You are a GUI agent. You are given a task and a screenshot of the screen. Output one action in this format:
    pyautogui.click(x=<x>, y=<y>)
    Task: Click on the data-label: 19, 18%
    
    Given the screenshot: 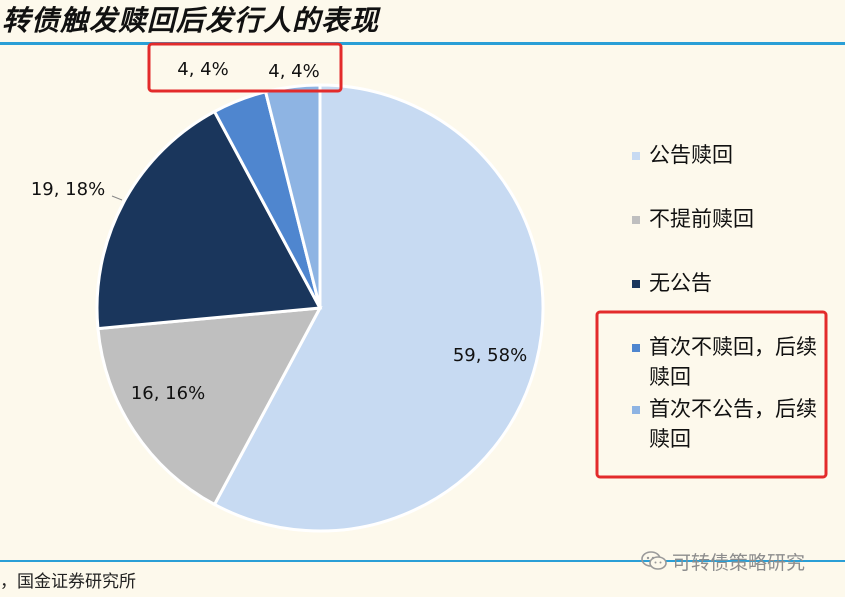 What is the action you would take?
    pyautogui.click(x=68, y=189)
    